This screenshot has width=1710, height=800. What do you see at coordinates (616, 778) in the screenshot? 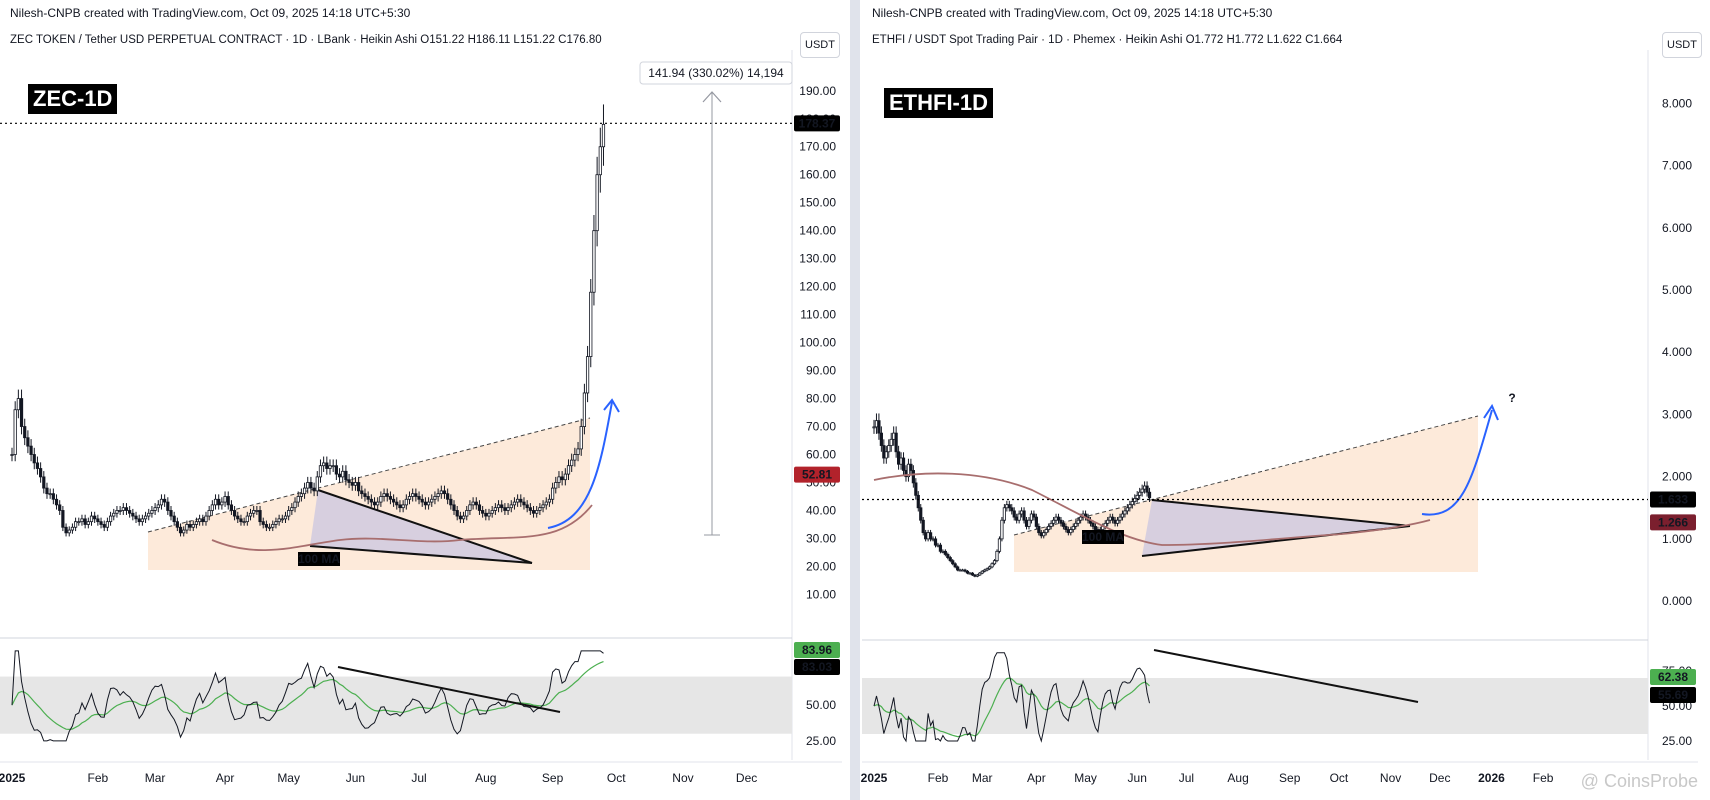
I see `time-tick-label: Oct` at bounding box center [616, 778].